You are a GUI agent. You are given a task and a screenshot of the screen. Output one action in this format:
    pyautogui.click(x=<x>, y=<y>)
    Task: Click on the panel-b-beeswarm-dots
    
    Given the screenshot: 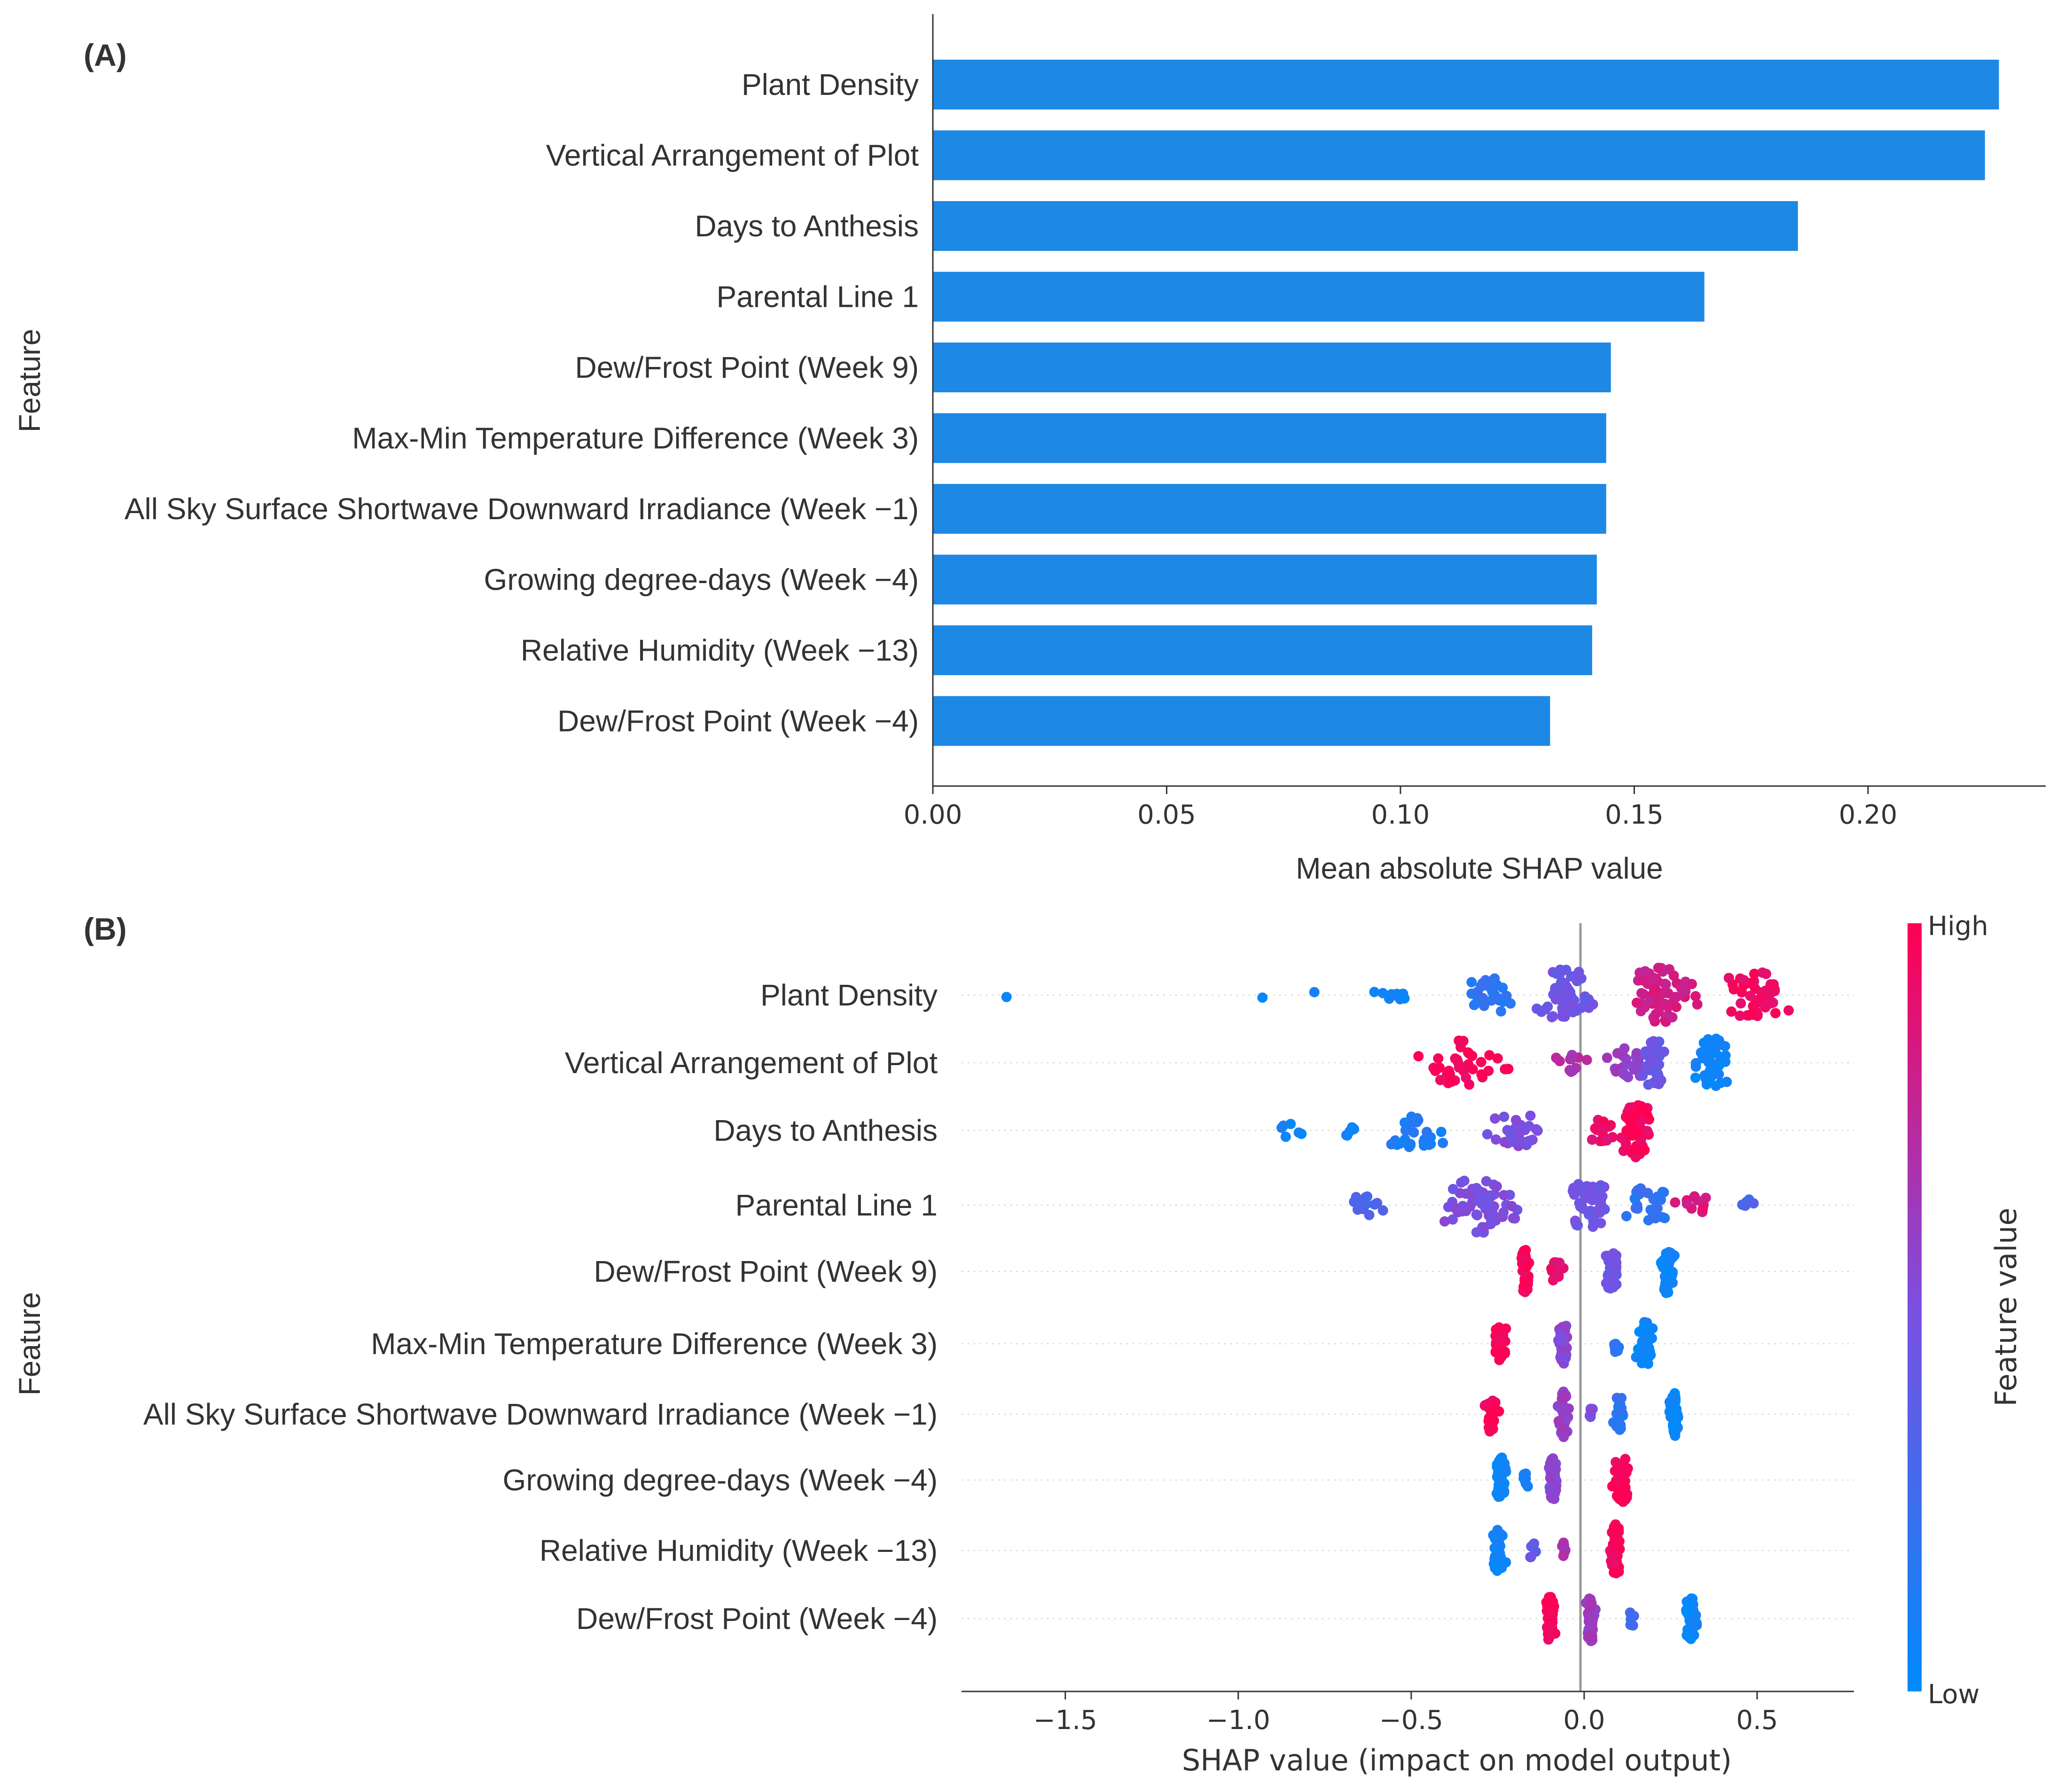 What is the action you would take?
    pyautogui.click(x=1397, y=1305)
    